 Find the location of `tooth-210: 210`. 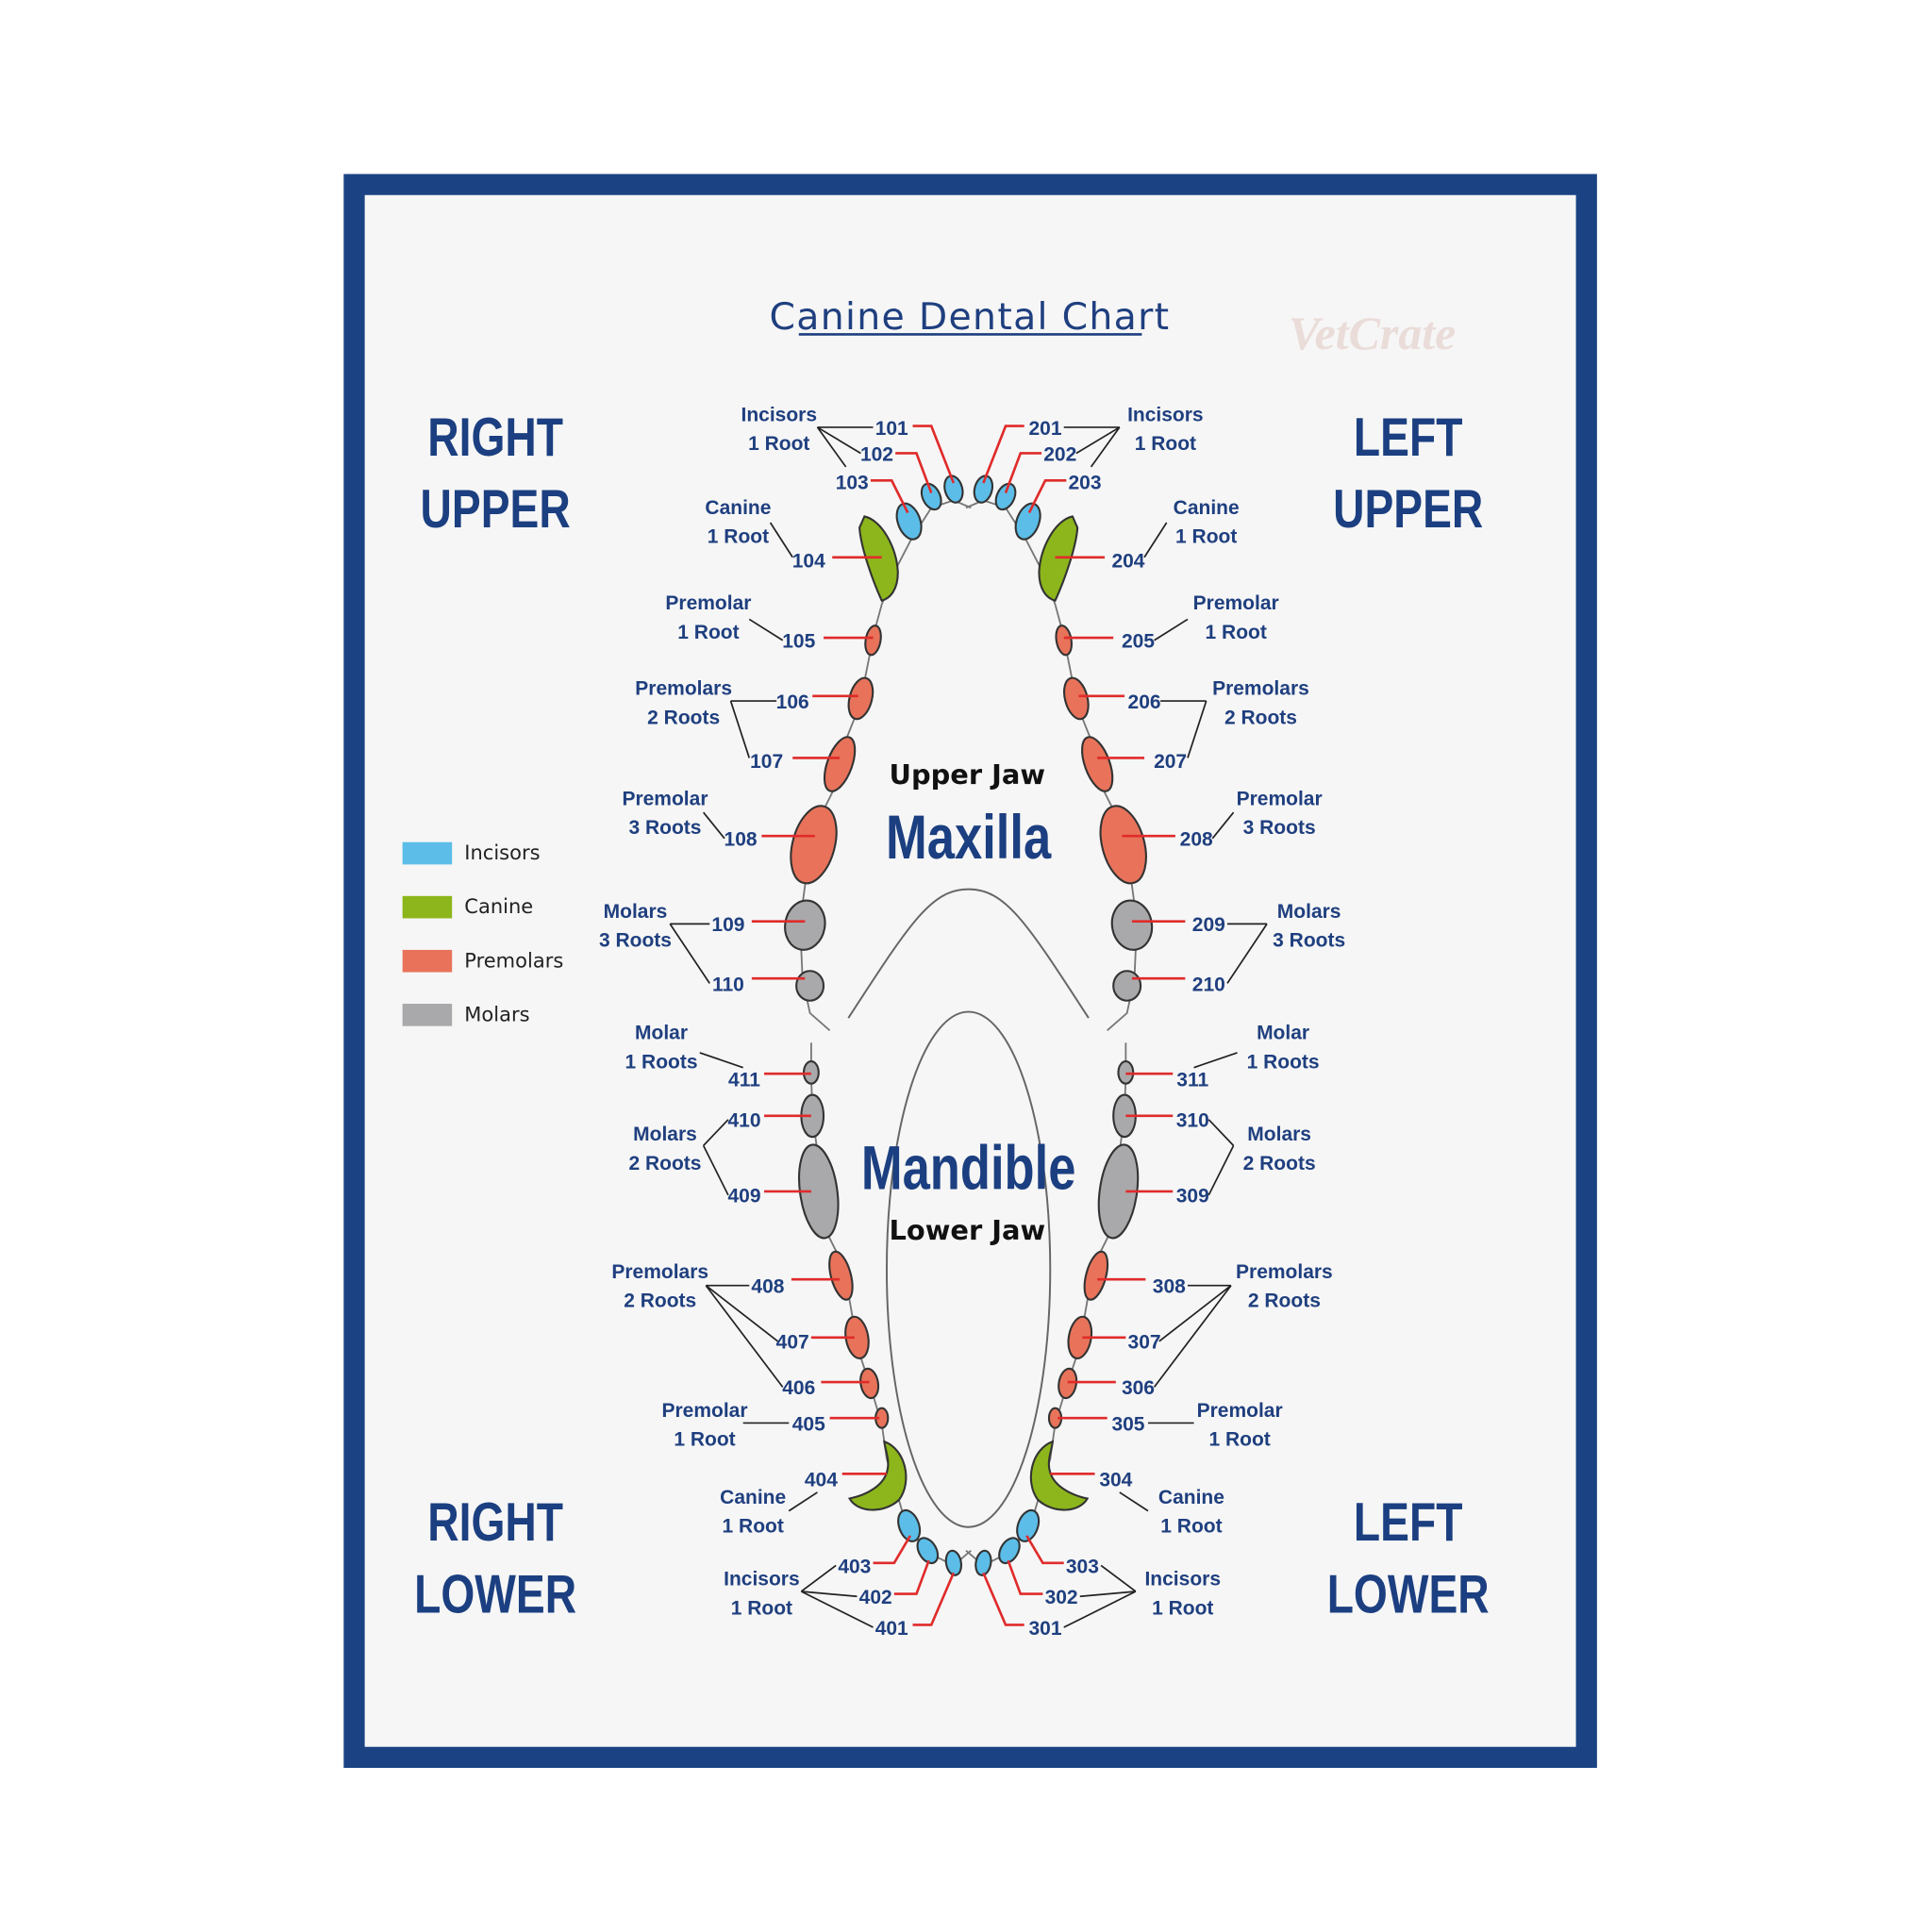

tooth-210: 210 is located at coordinates (1168, 986).